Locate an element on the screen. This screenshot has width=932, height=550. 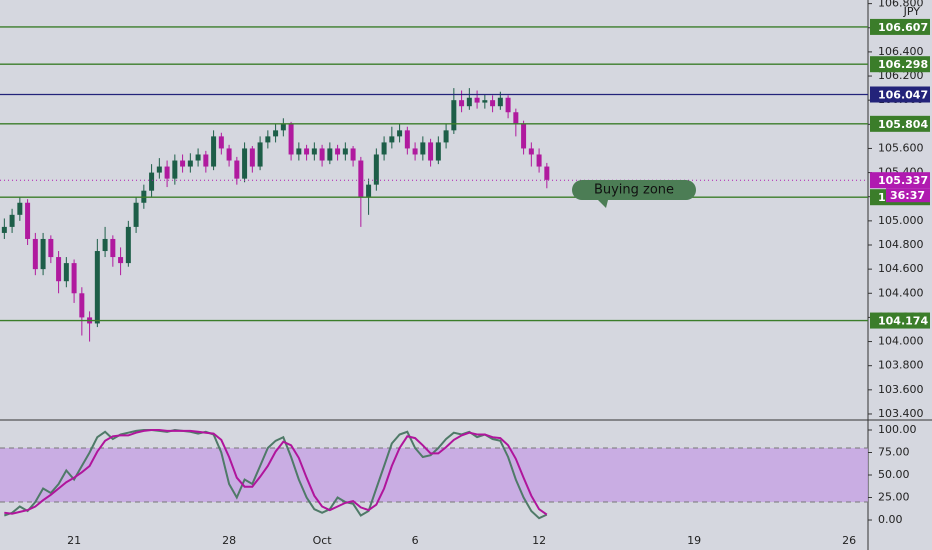
last-price-bg is located at coordinates (900, 180).